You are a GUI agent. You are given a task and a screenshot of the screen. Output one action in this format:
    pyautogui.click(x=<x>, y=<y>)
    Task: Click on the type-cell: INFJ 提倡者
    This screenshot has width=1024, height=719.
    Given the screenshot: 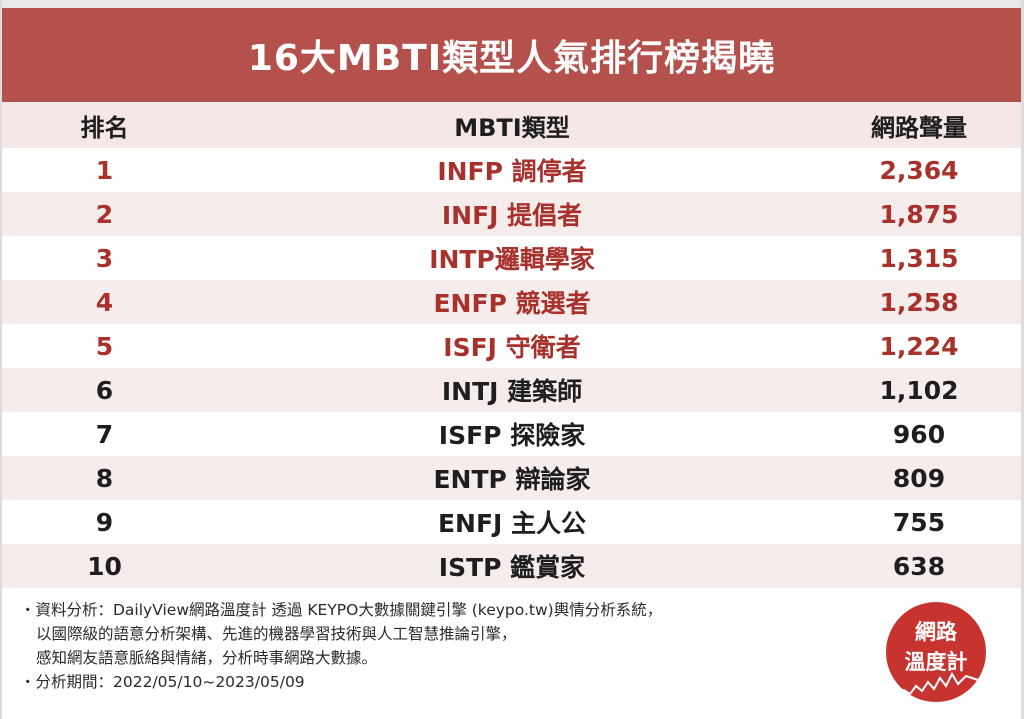 What is the action you would take?
    pyautogui.click(x=512, y=215)
    